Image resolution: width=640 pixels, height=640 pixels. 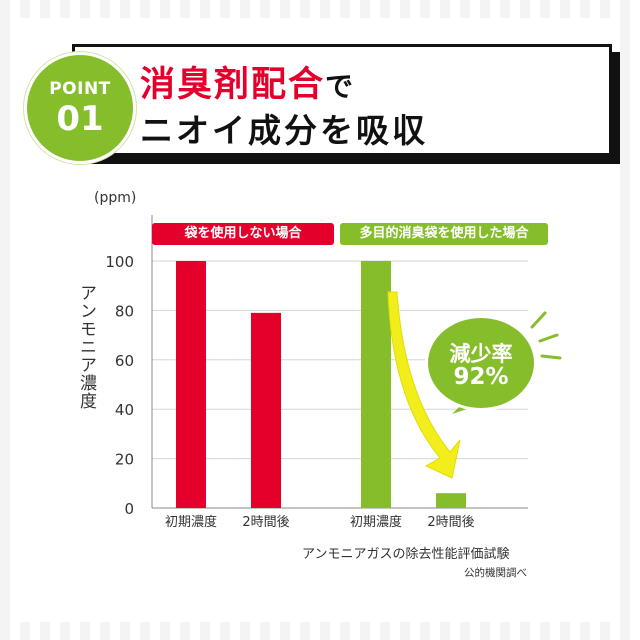 What do you see at coordinates (86, 347) in the screenshot?
I see `y-axis-label: アンモニア濃度` at bounding box center [86, 347].